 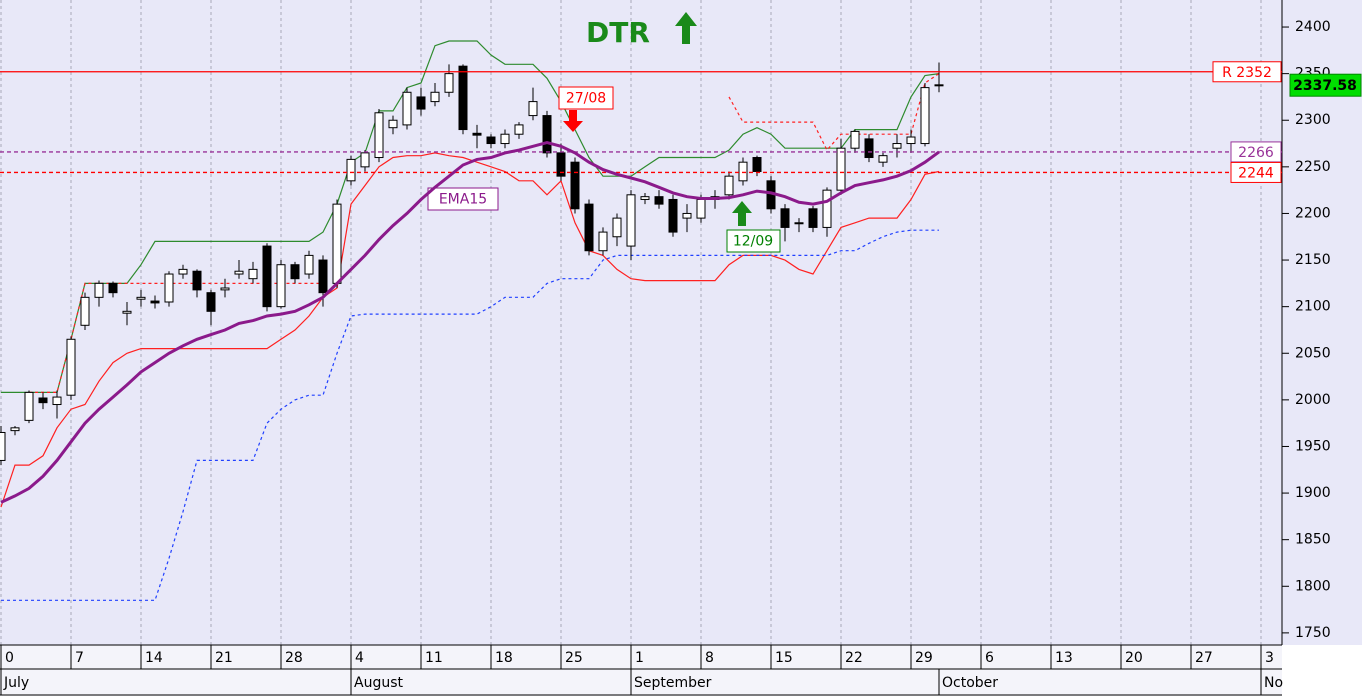 I want to click on x-tick-label: 15, so click(x=784, y=658).